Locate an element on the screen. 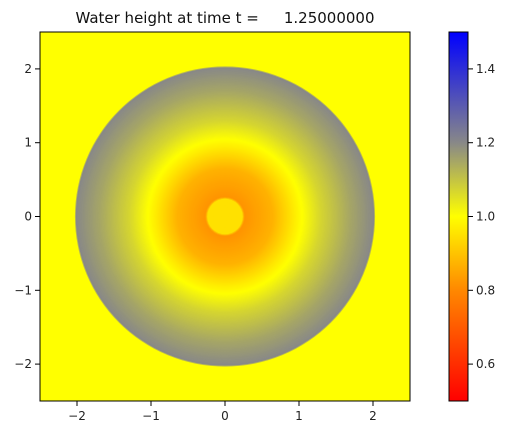 The height and width of the screenshot is (435, 508). colorbar: 0.6 0.8 1.0 1.2 1.4 is located at coordinates (471, 216).